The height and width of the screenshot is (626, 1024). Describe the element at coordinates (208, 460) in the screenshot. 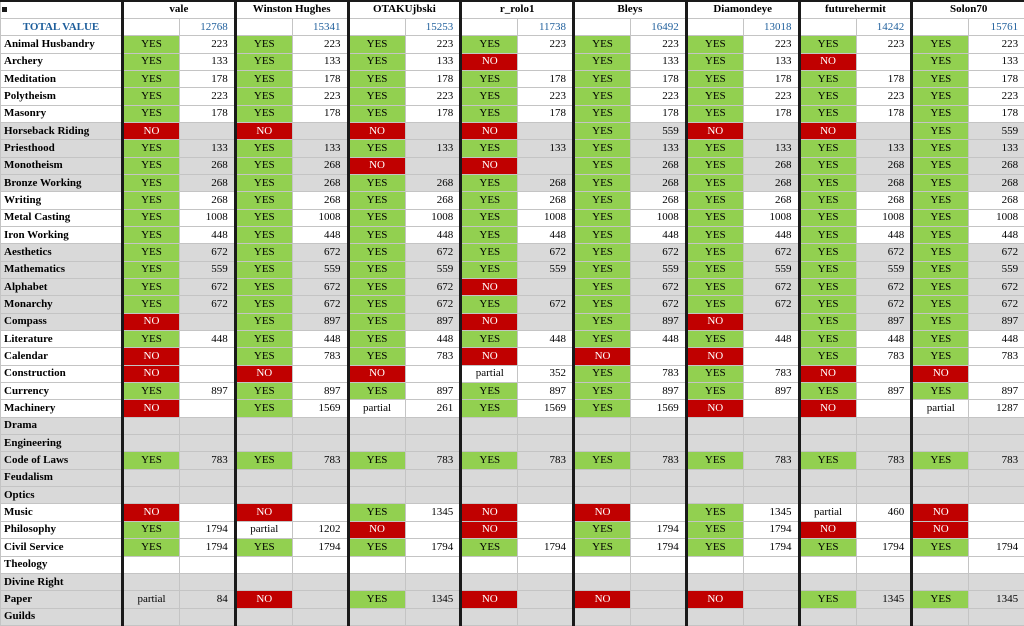

I see `value-cell: 783` at that location.